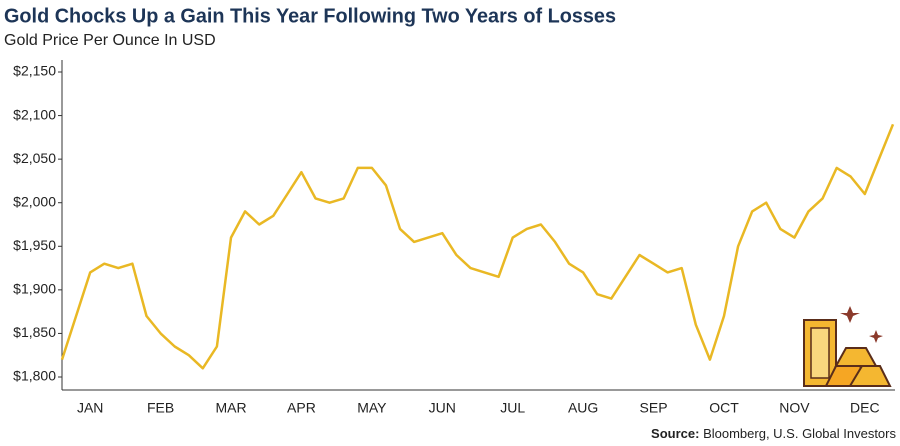 The width and height of the screenshot is (900, 446). Describe the element at coordinates (675, 433) in the screenshot. I see `source-label: Source:` at that location.